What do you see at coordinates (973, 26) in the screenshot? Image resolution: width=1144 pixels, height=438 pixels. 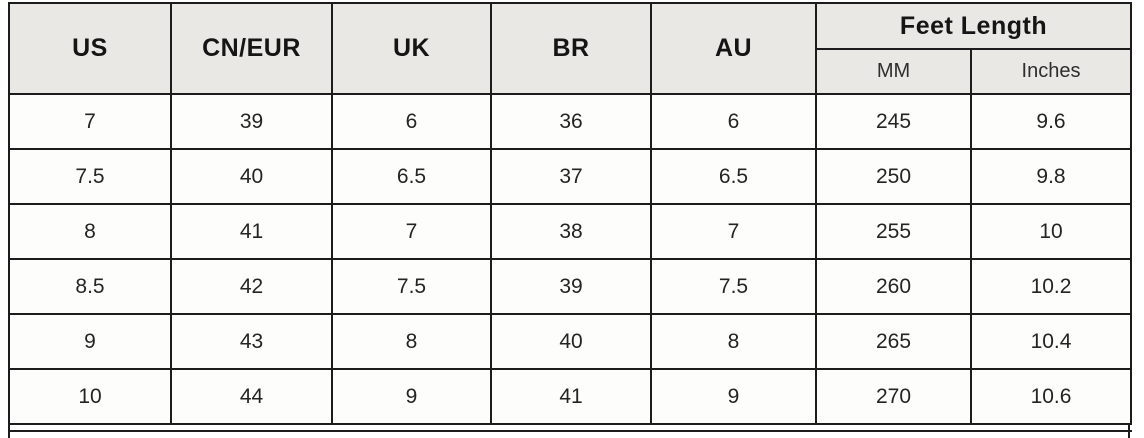 I see `column-group-feet-length: Feet Length` at bounding box center [973, 26].